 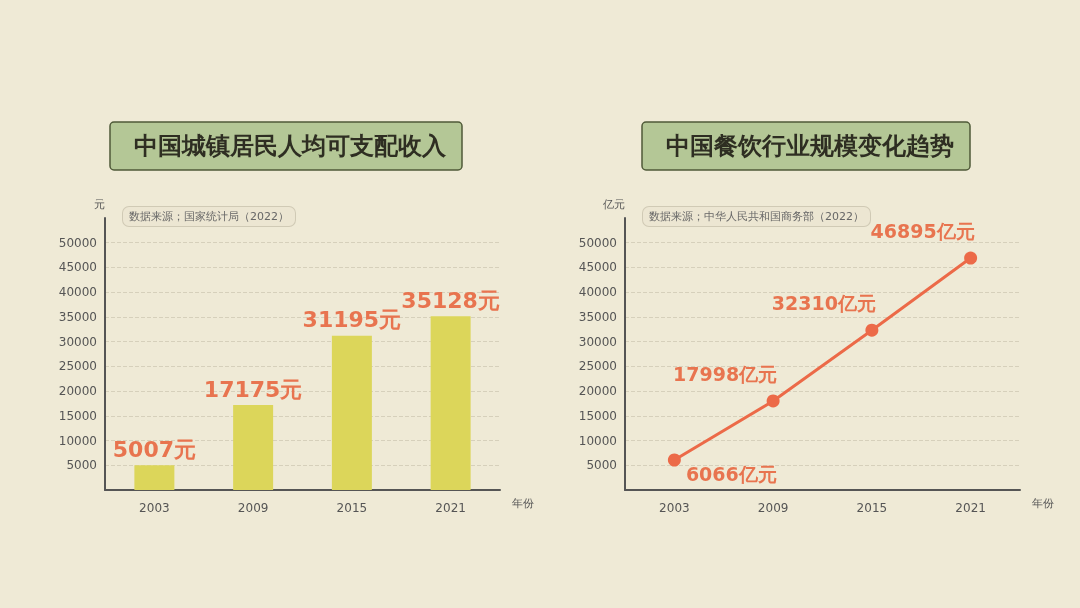 I want to click on data-label: 35128元, so click(x=450, y=300).